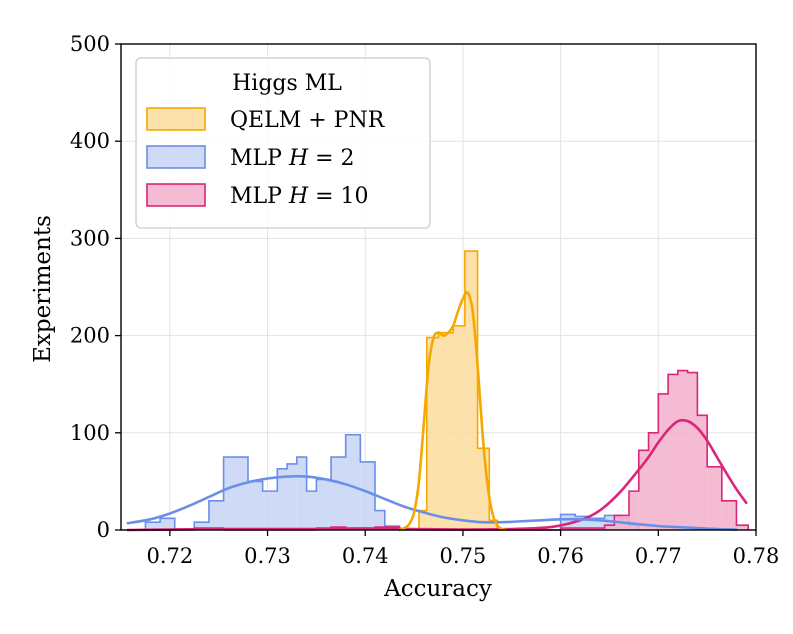  I want to click on legend-label-0: QELM + PNR, so click(308, 120).